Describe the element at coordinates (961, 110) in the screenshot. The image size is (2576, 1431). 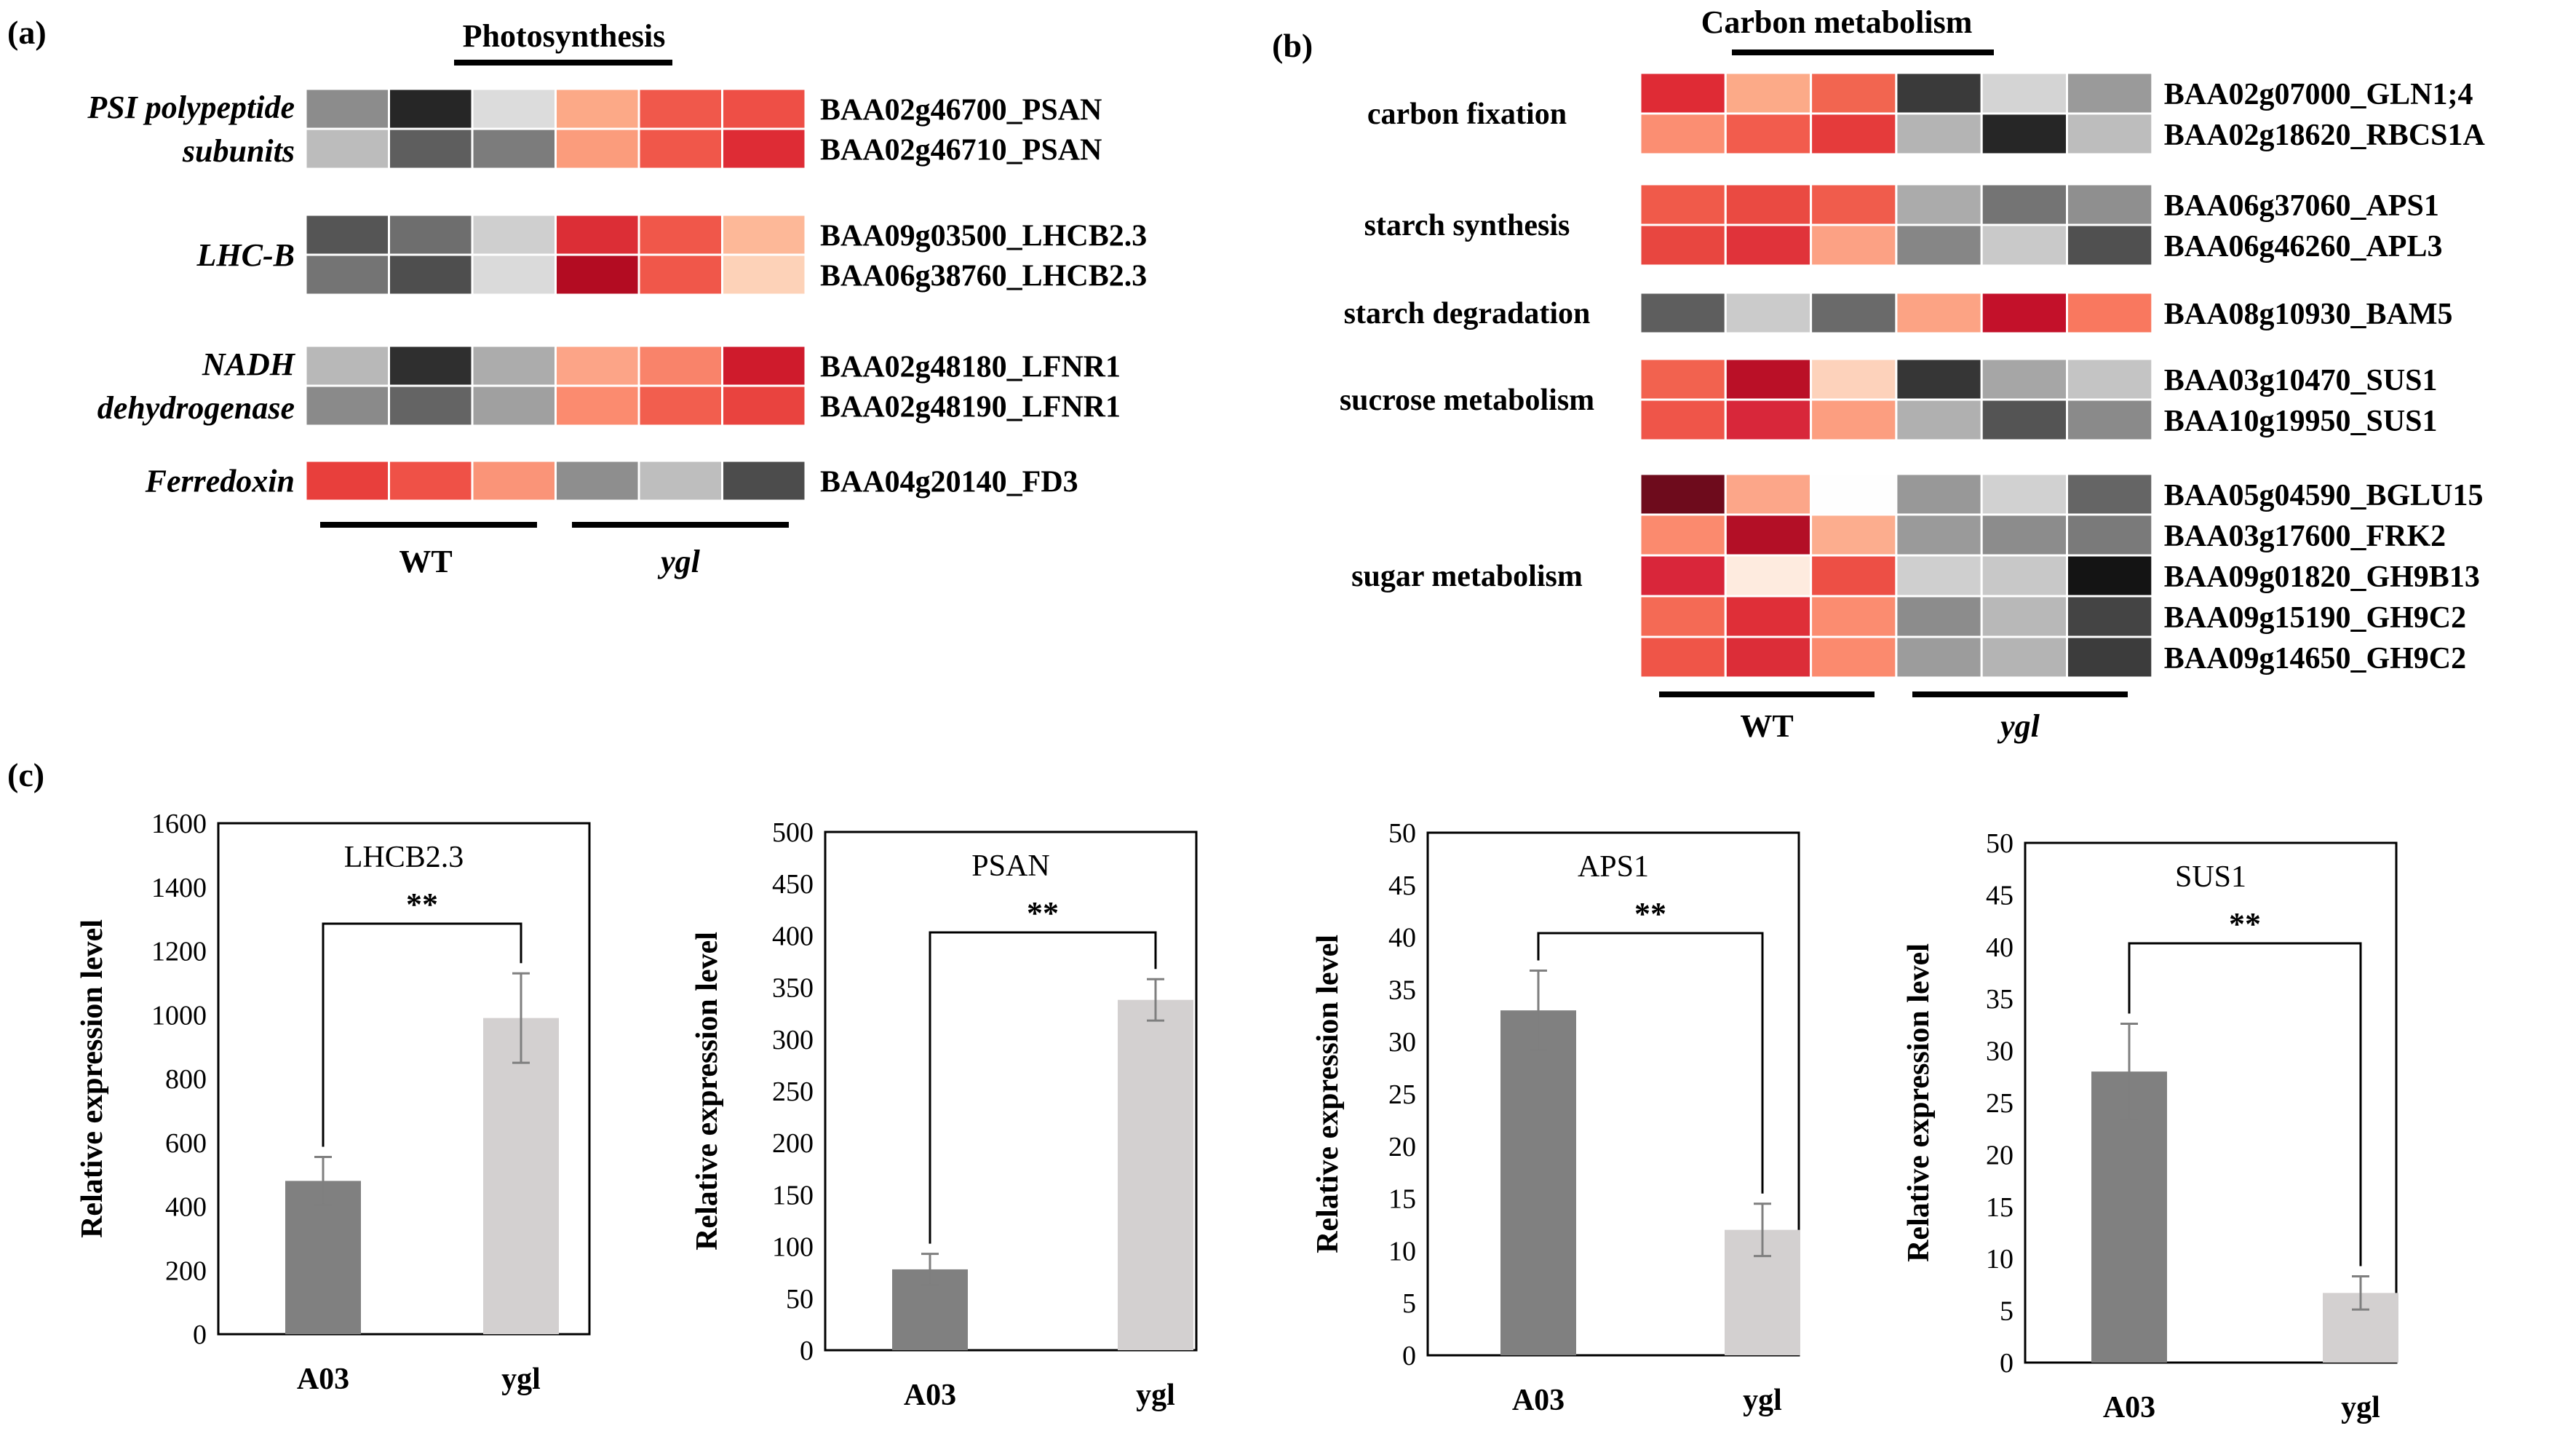
I see `gene-label: BAA02g46700_PSAN` at that location.